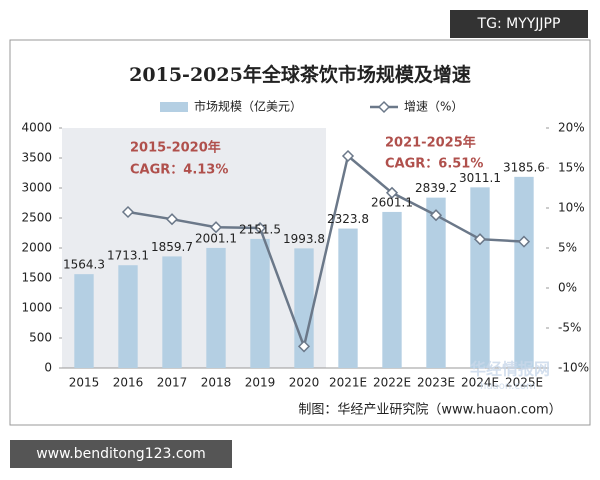 This screenshot has height=480, width=600. What do you see at coordinates (172, 383) in the screenshot?
I see `x-tick-label: 2017` at bounding box center [172, 383].